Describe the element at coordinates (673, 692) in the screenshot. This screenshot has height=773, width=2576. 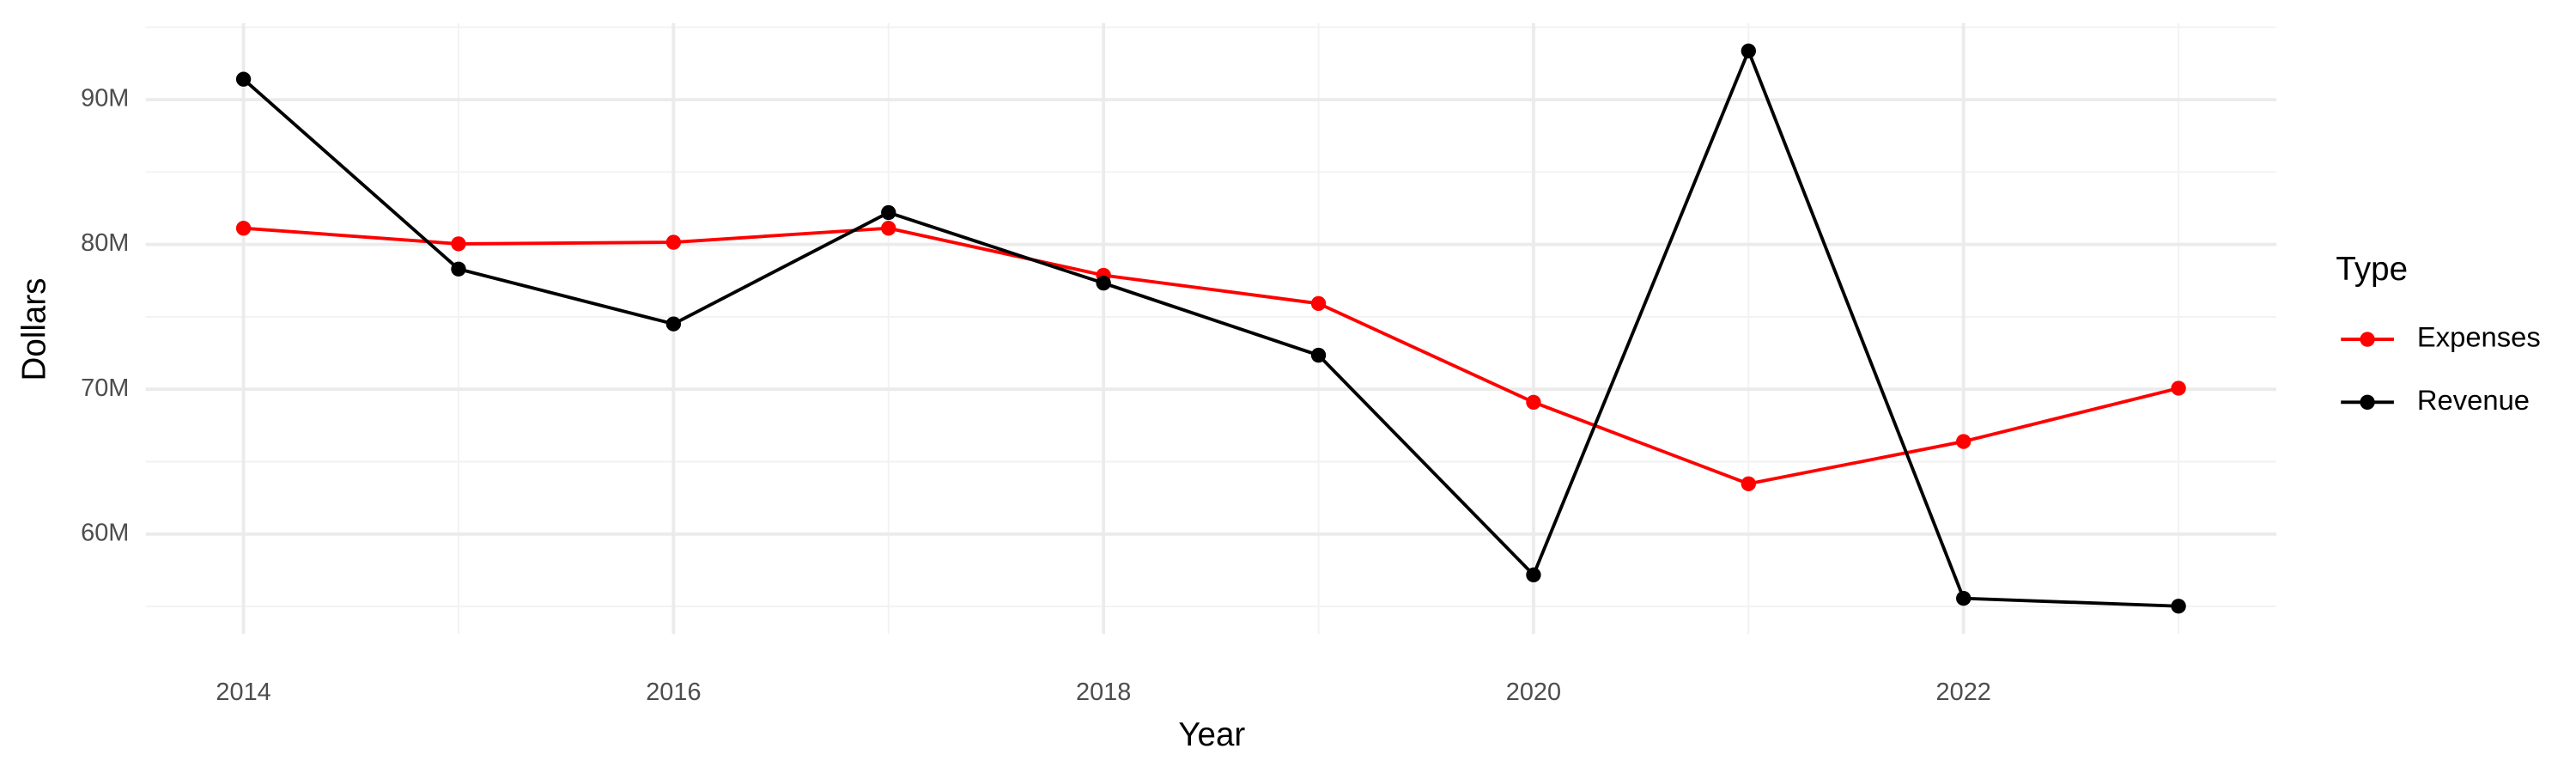
I see `x-tick-label: 2016` at that location.